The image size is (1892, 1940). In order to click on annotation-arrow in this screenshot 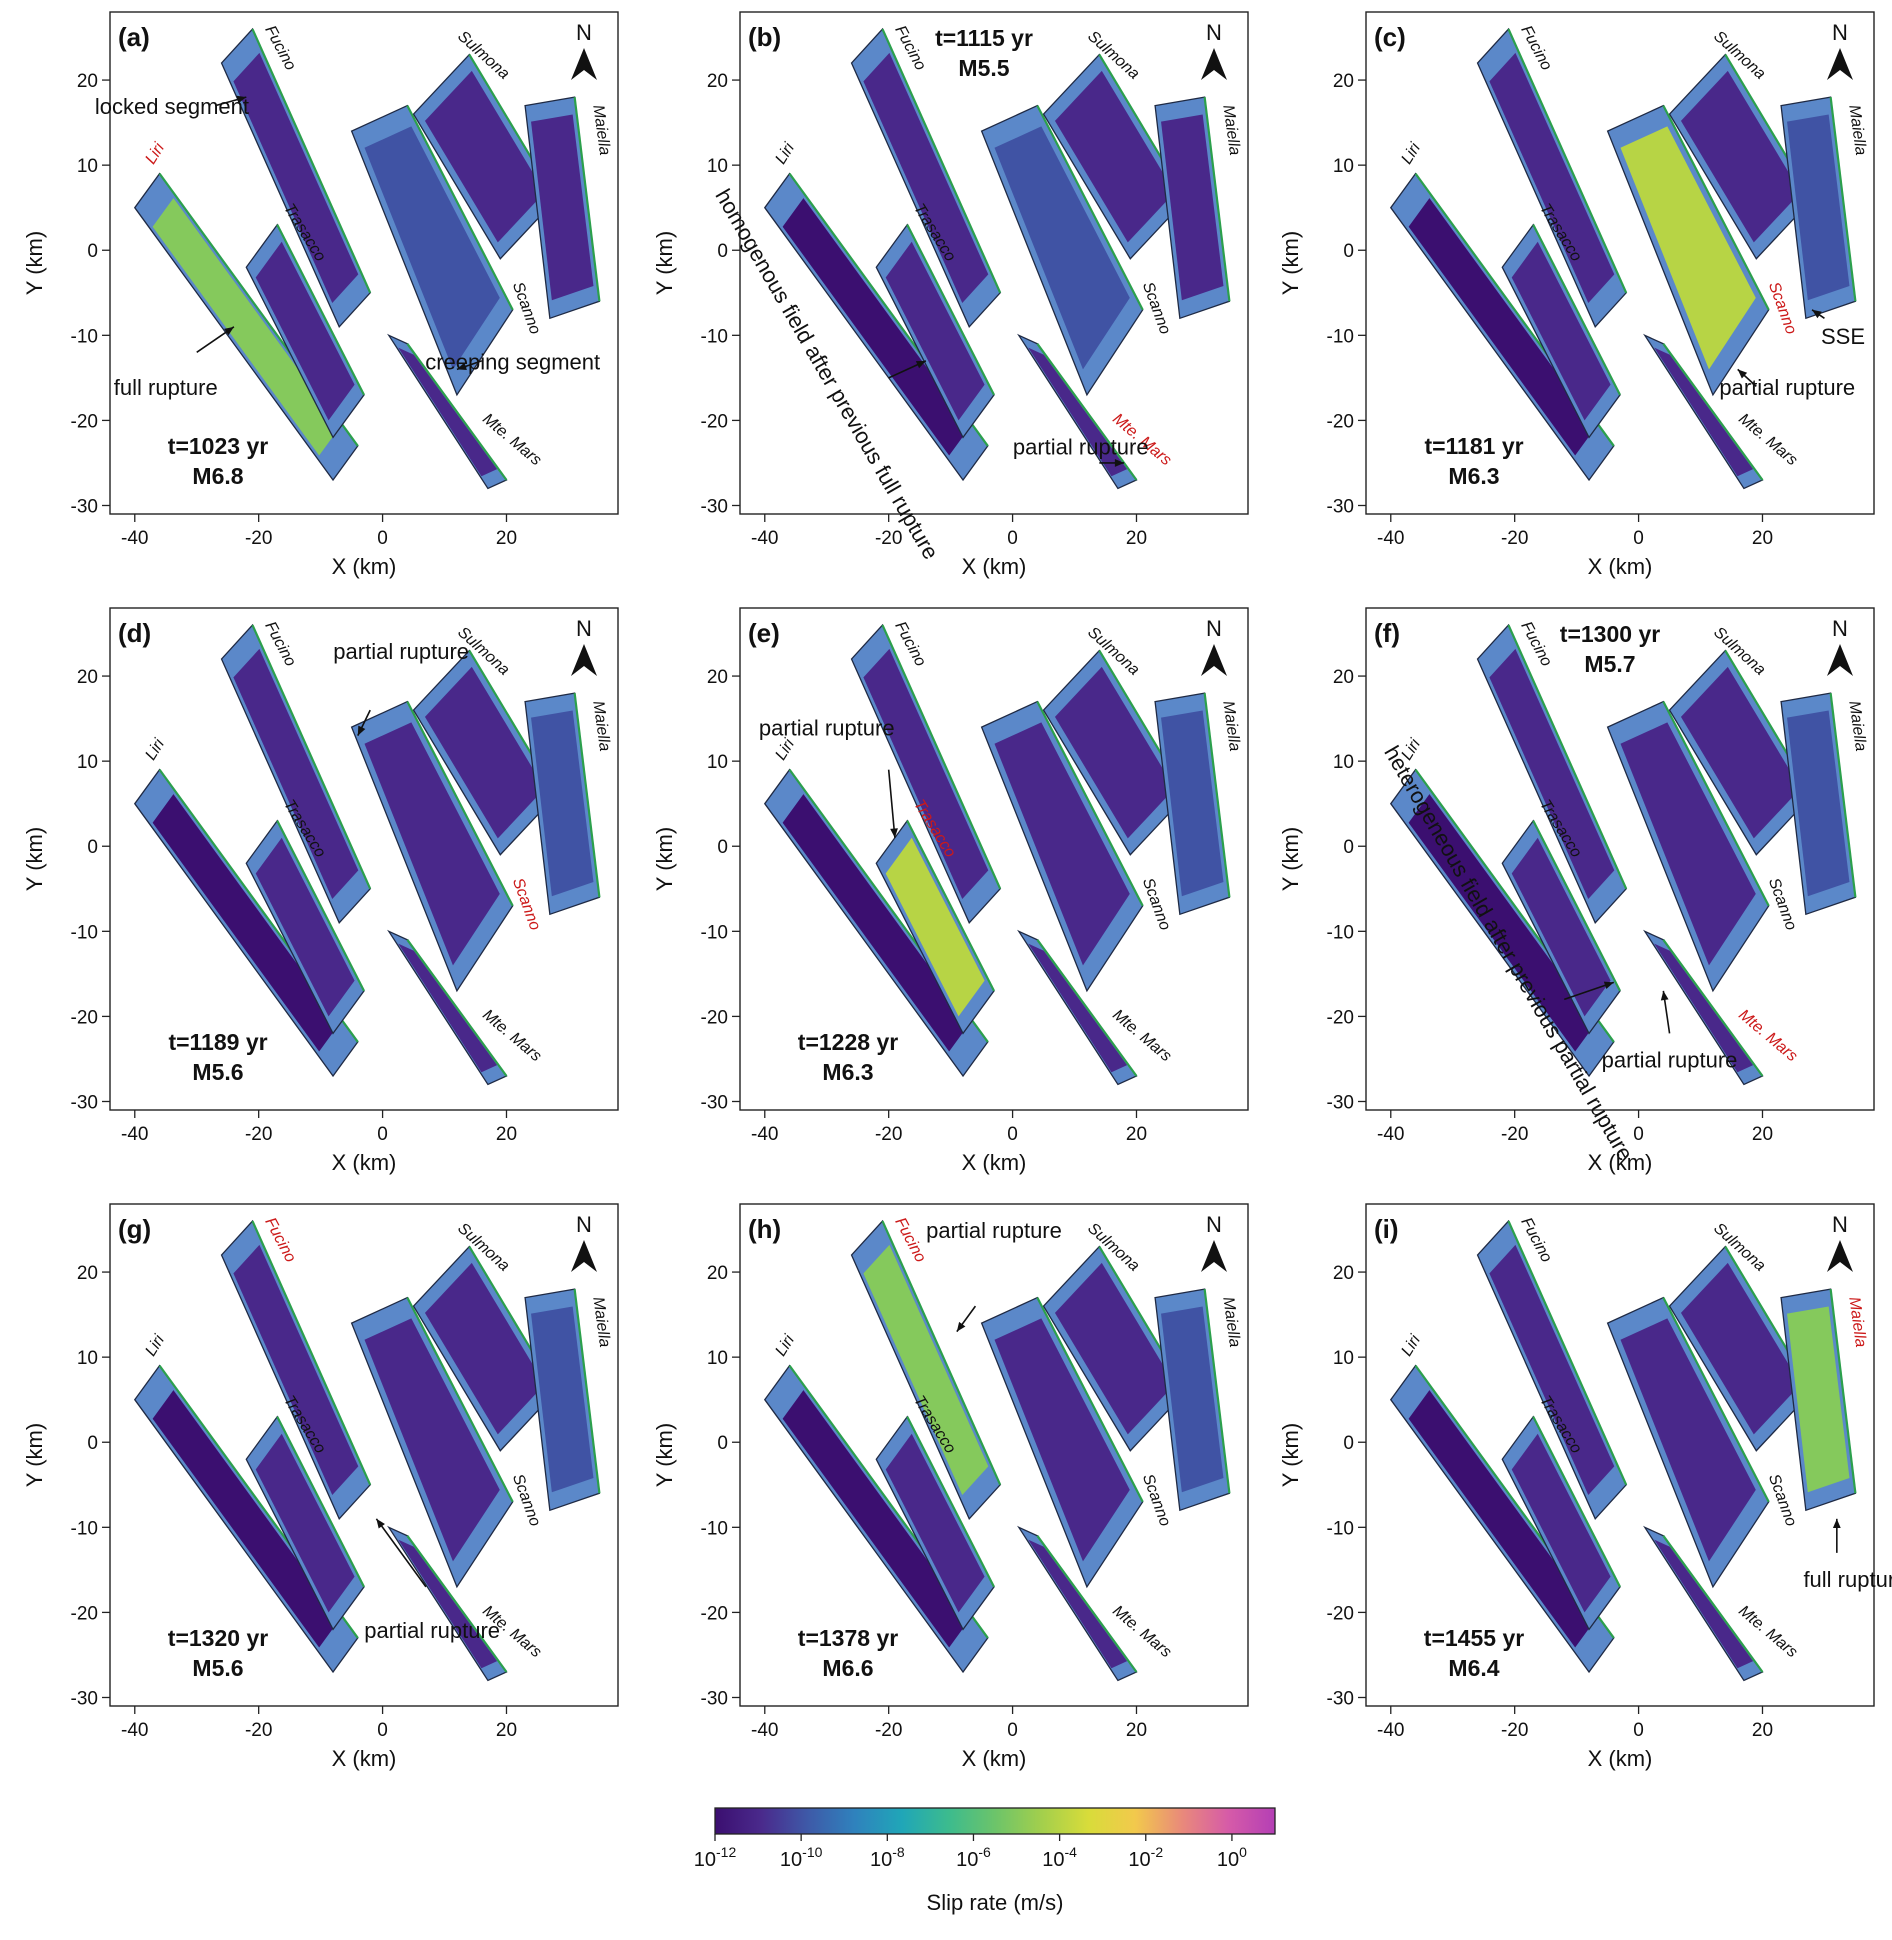, I will do `click(891, 803)`.